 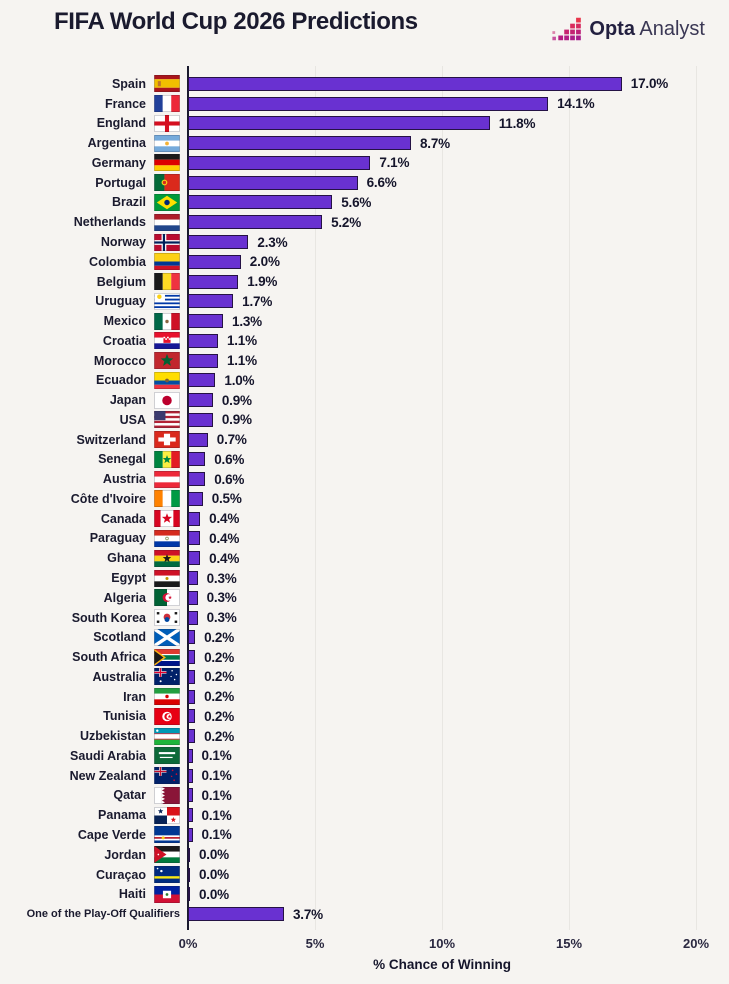 I want to click on chart-row-south-korea: South Korea 0.3%, so click(x=364, y=618).